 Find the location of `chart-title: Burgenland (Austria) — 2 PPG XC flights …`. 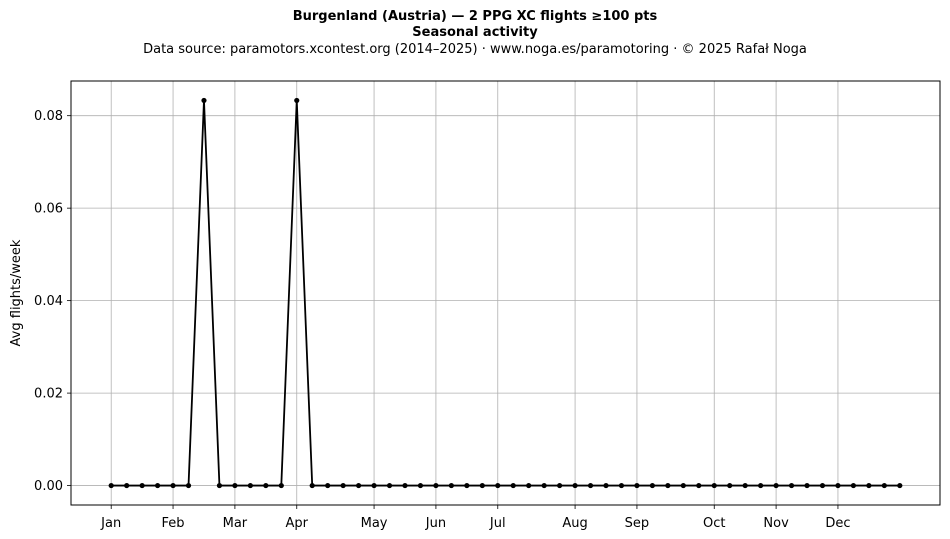

chart-title: Burgenland (Austria) — 2 PPG XC flights … is located at coordinates (475, 16).